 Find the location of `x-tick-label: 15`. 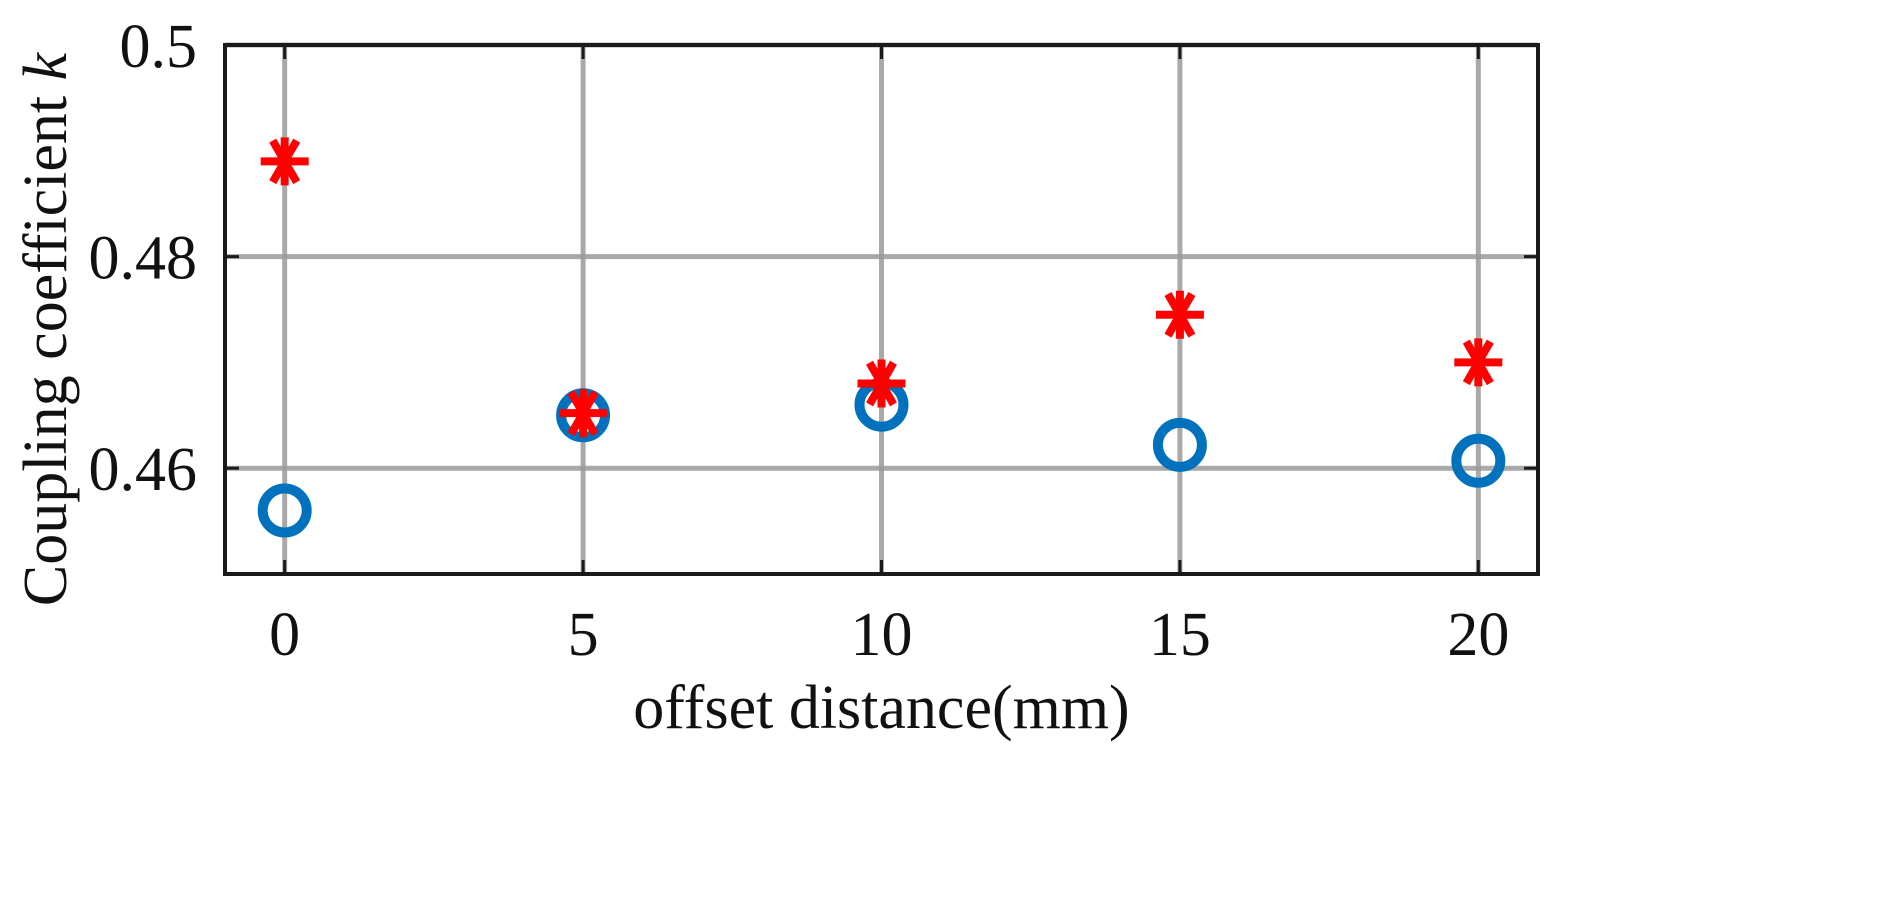

x-tick-label: 15 is located at coordinates (1180, 635).